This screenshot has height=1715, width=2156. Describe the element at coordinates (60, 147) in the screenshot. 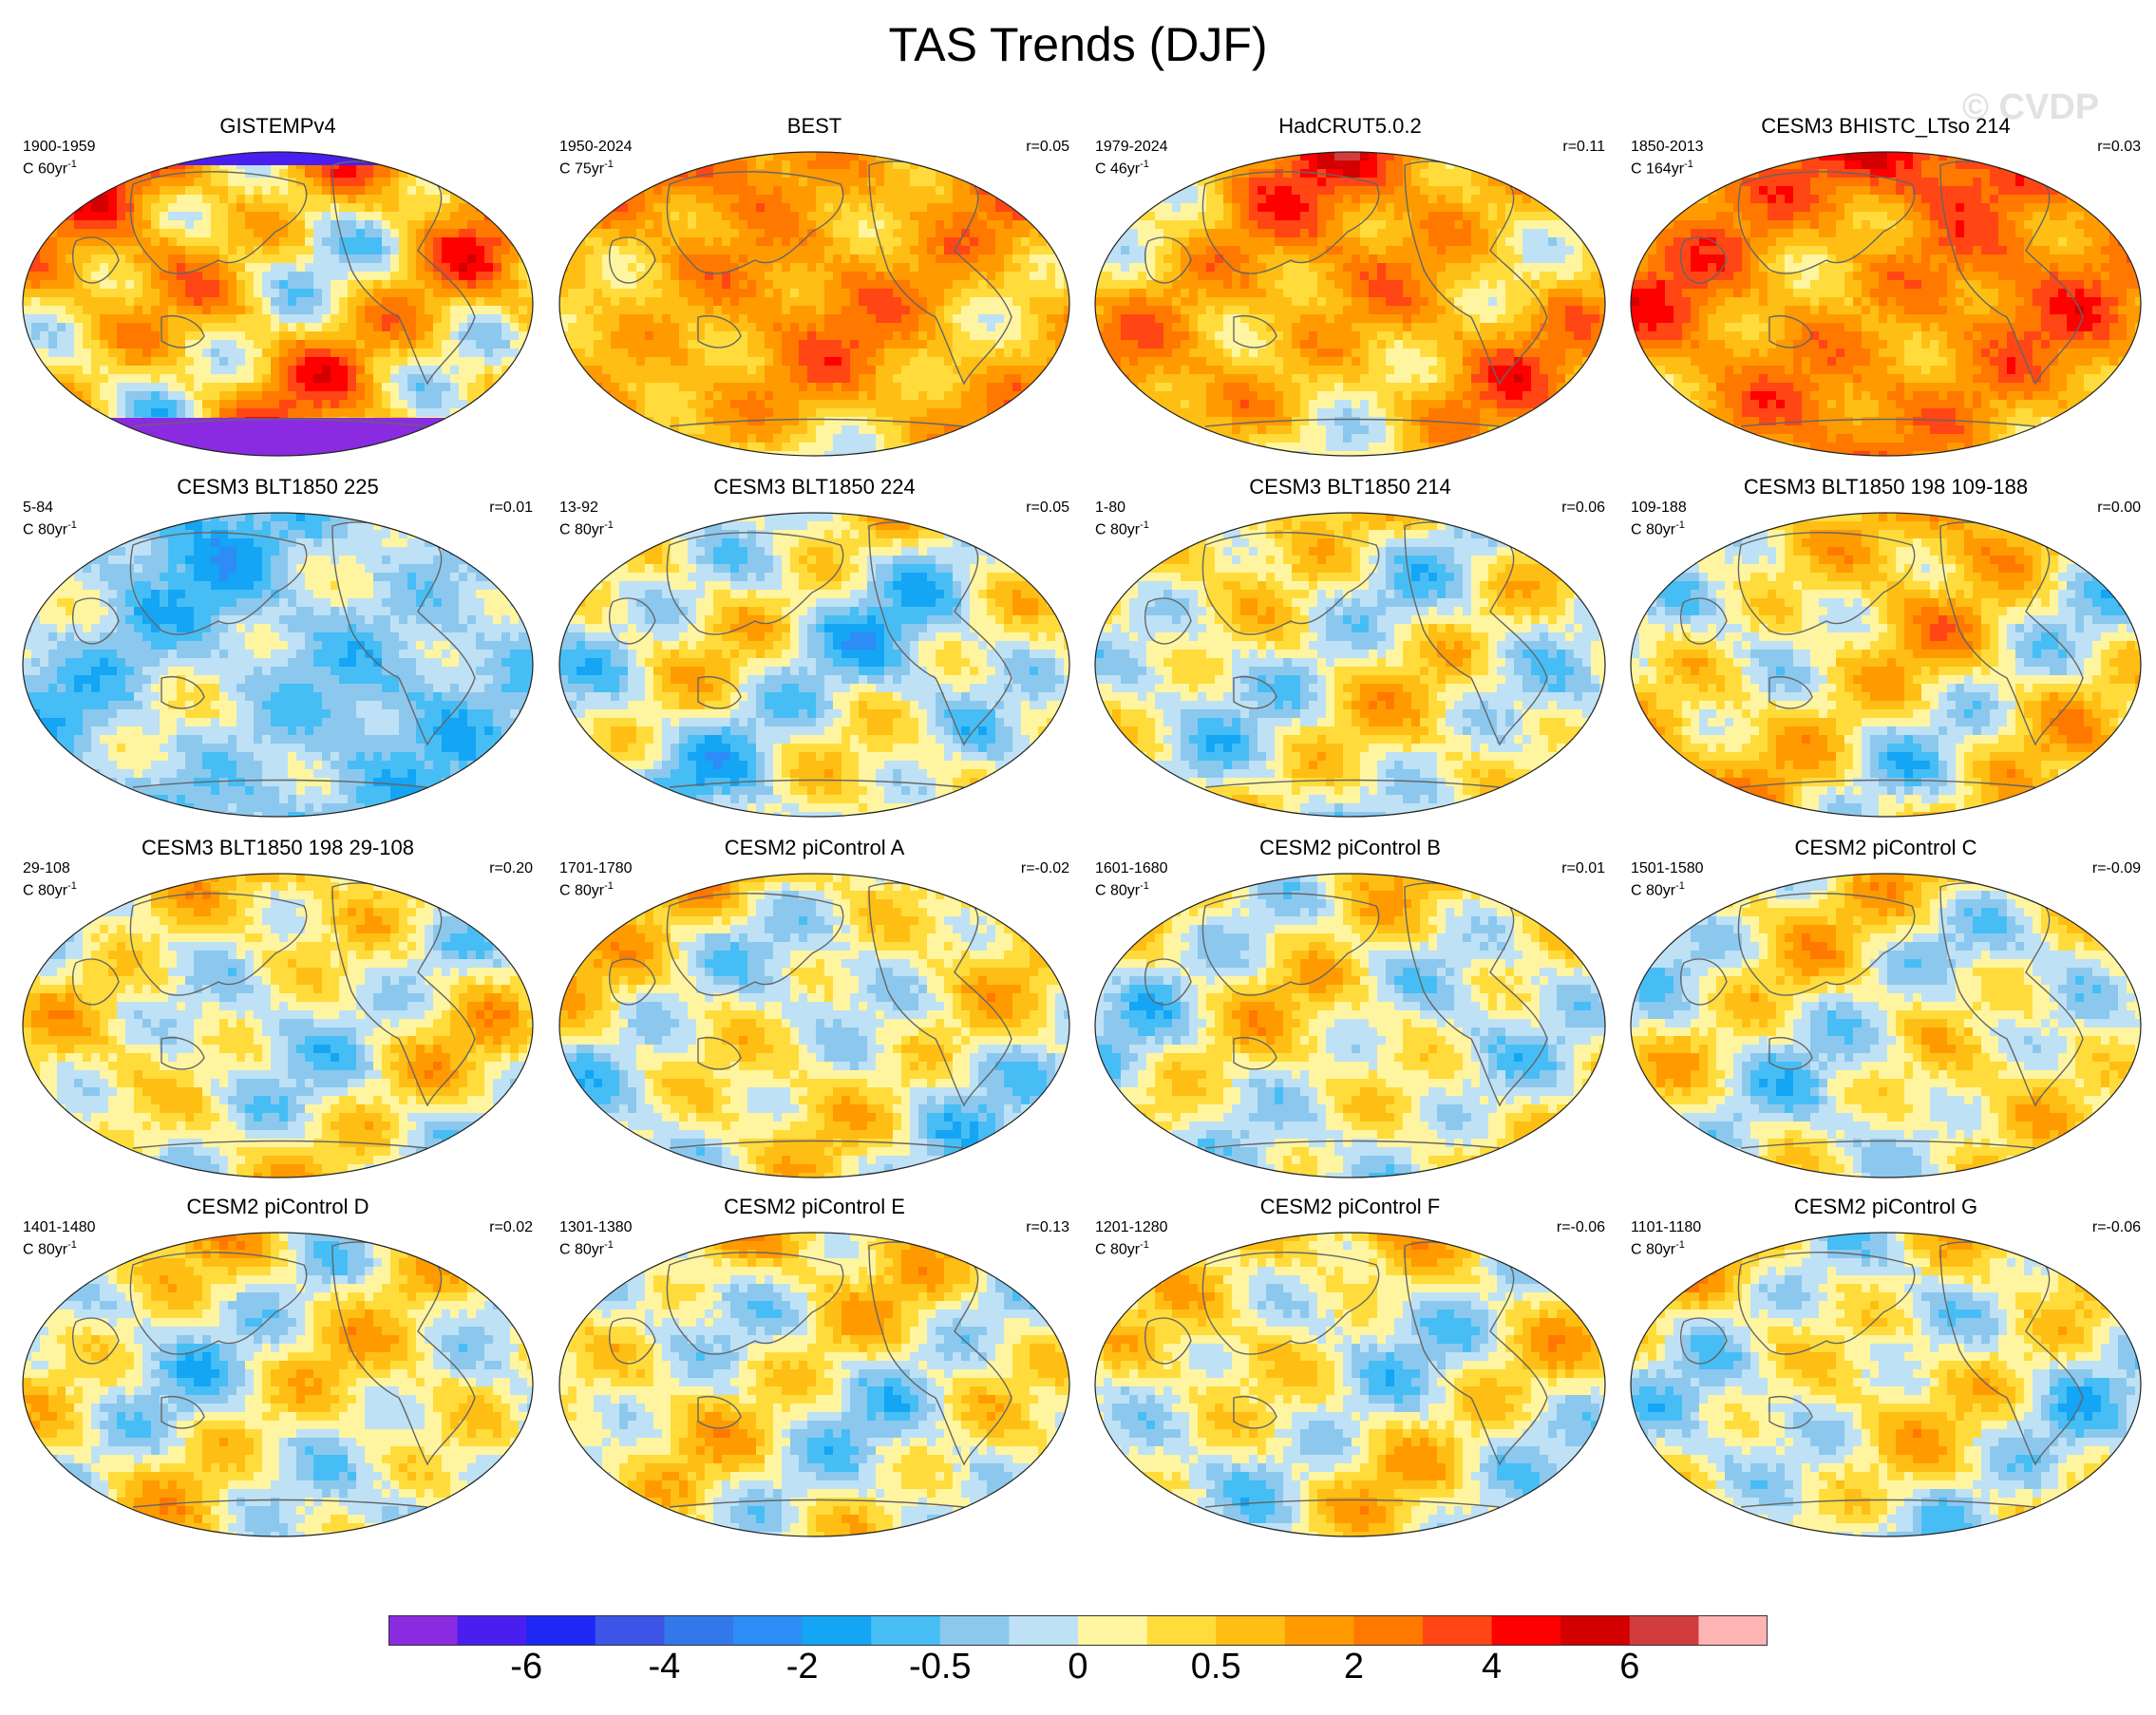

I see `panel-period: 1900-1959` at that location.